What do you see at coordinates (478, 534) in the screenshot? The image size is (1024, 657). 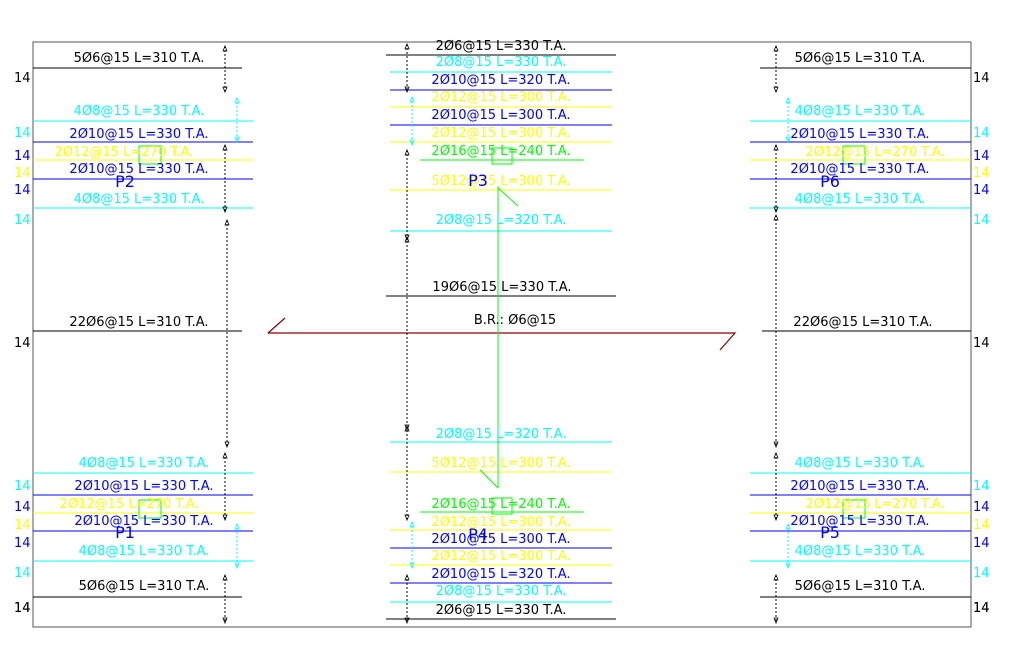 I see `pile-label: P4` at bounding box center [478, 534].